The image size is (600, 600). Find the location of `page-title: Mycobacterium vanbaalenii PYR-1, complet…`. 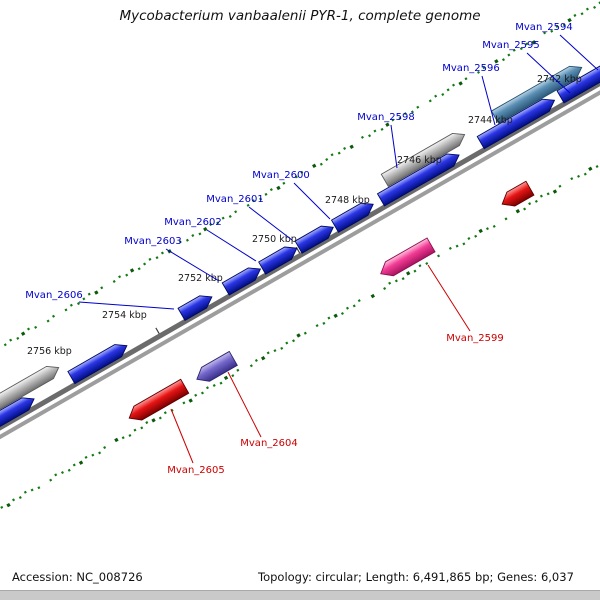

page-title: Mycobacterium vanbaalenii PYR-1, complet… is located at coordinates (300, 16).